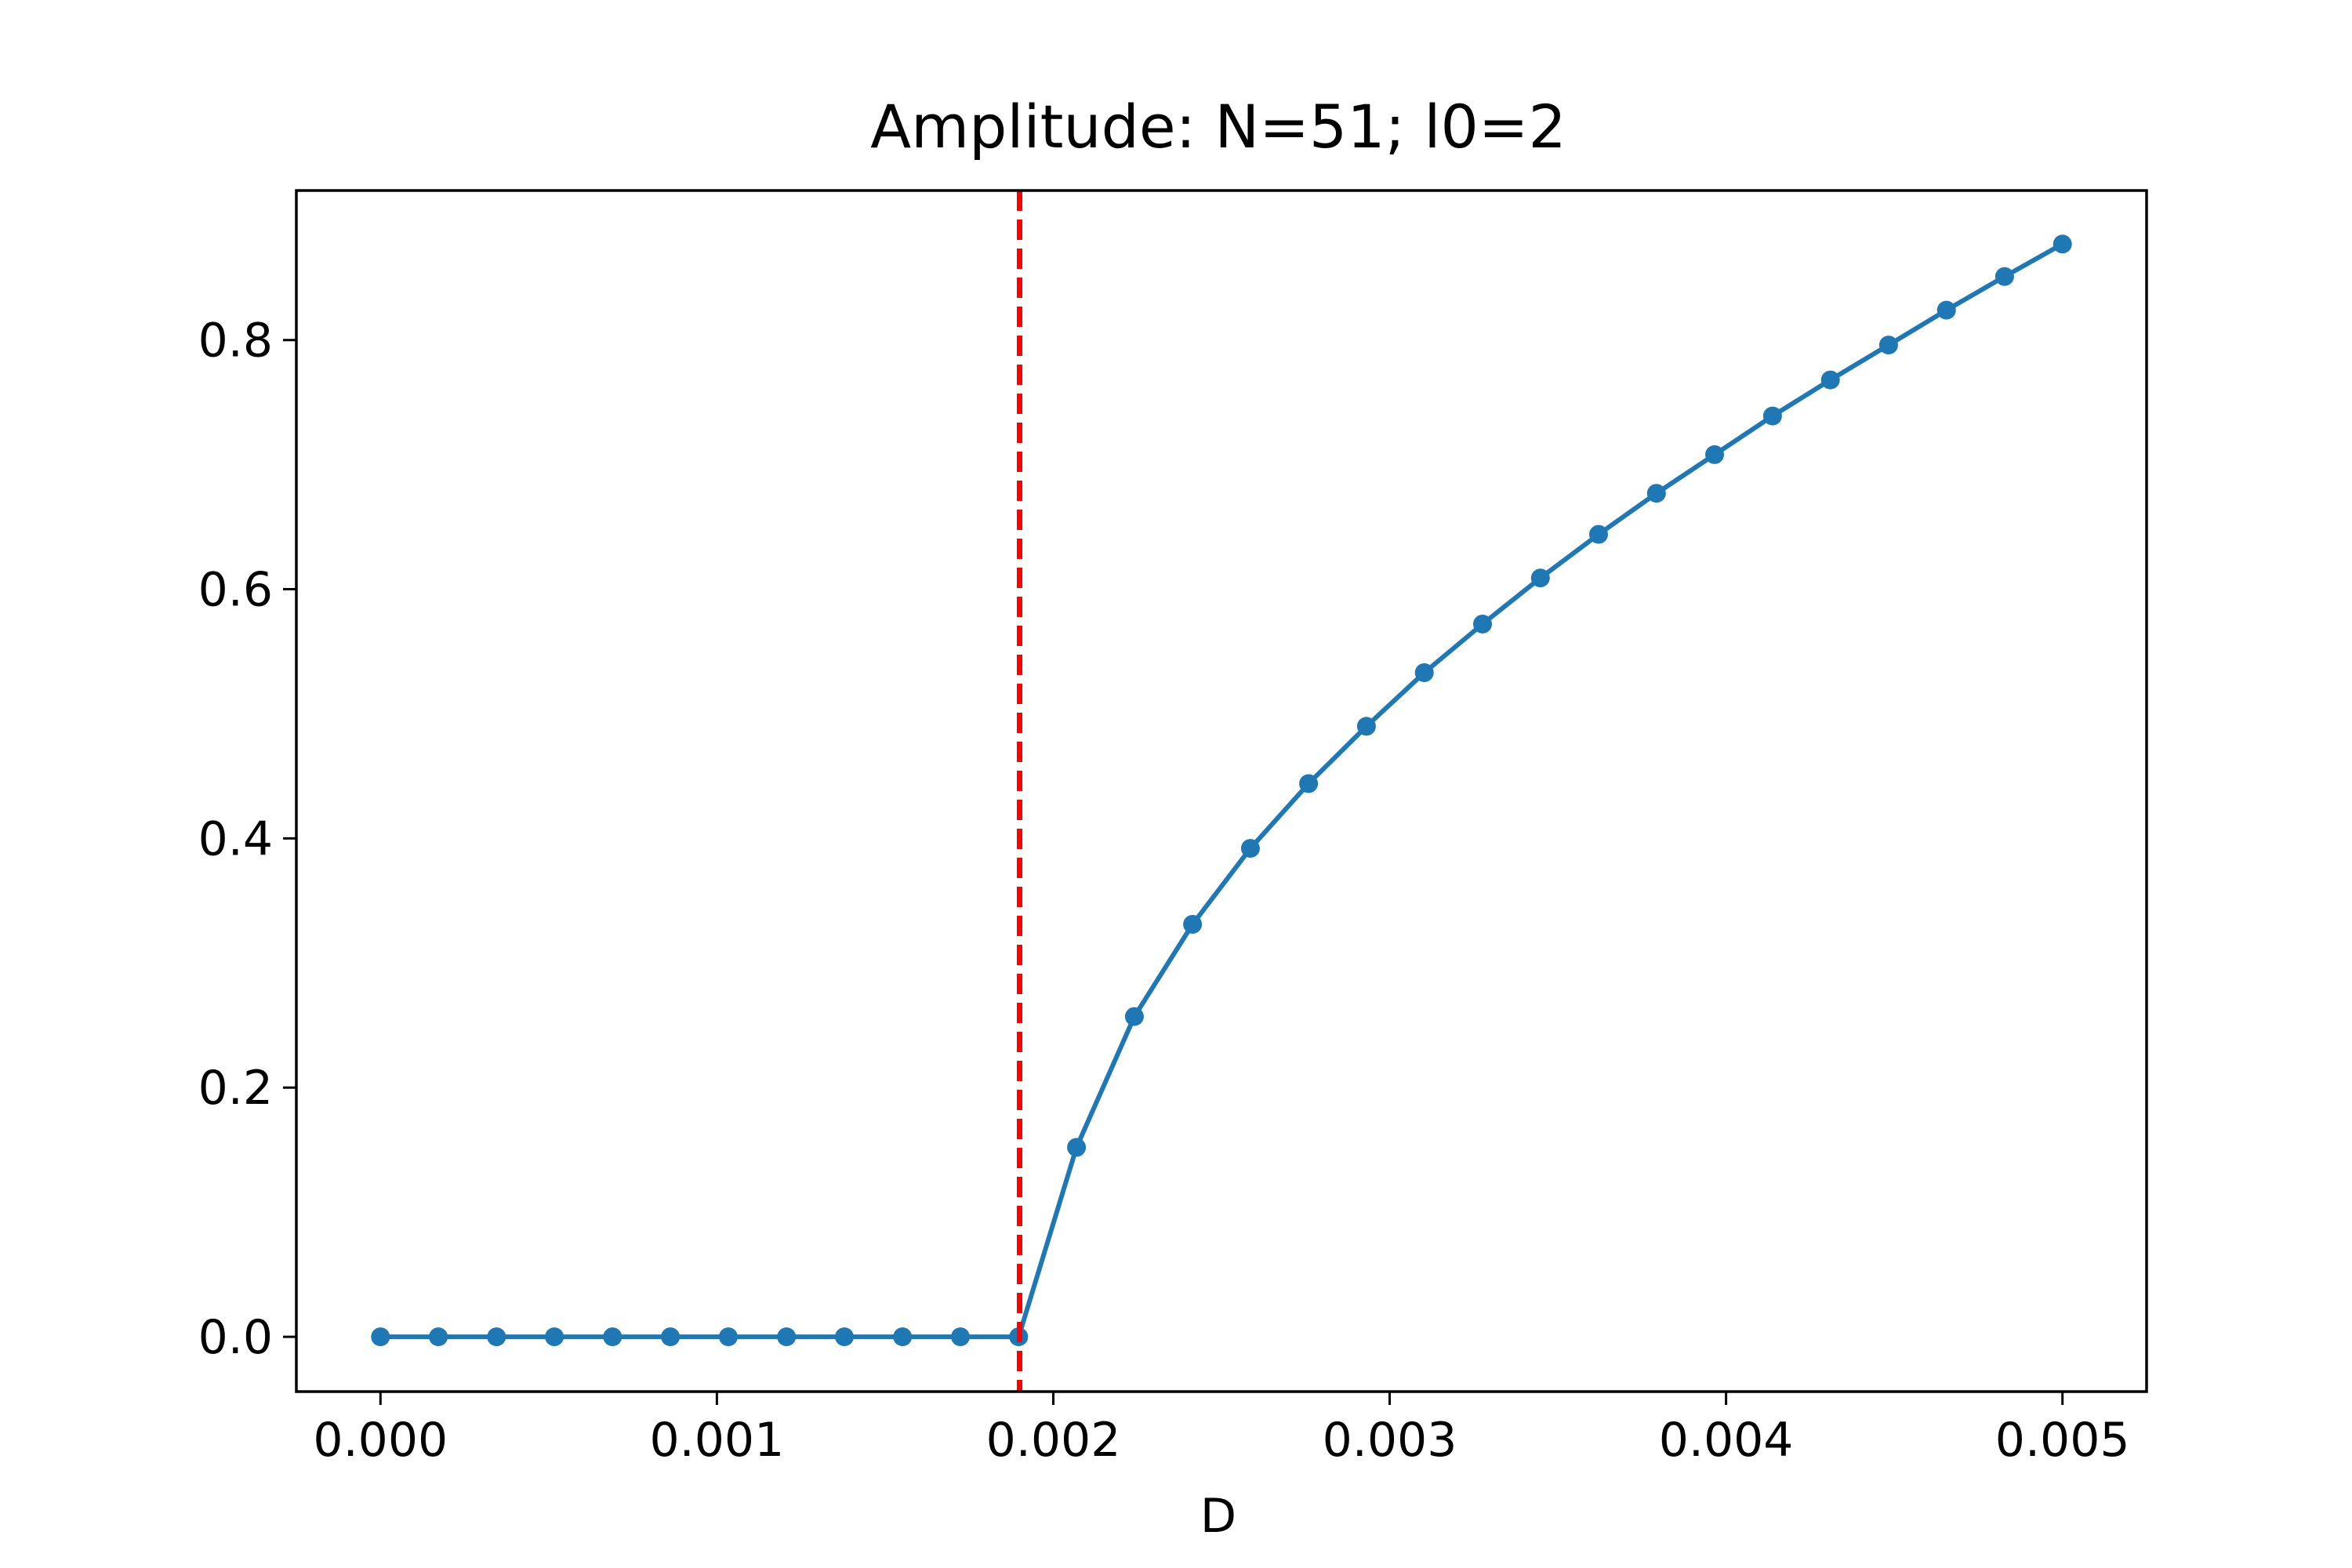 The width and height of the screenshot is (2352, 1568). Describe the element at coordinates (1218, 1516) in the screenshot. I see `x-axis-label: D` at that location.